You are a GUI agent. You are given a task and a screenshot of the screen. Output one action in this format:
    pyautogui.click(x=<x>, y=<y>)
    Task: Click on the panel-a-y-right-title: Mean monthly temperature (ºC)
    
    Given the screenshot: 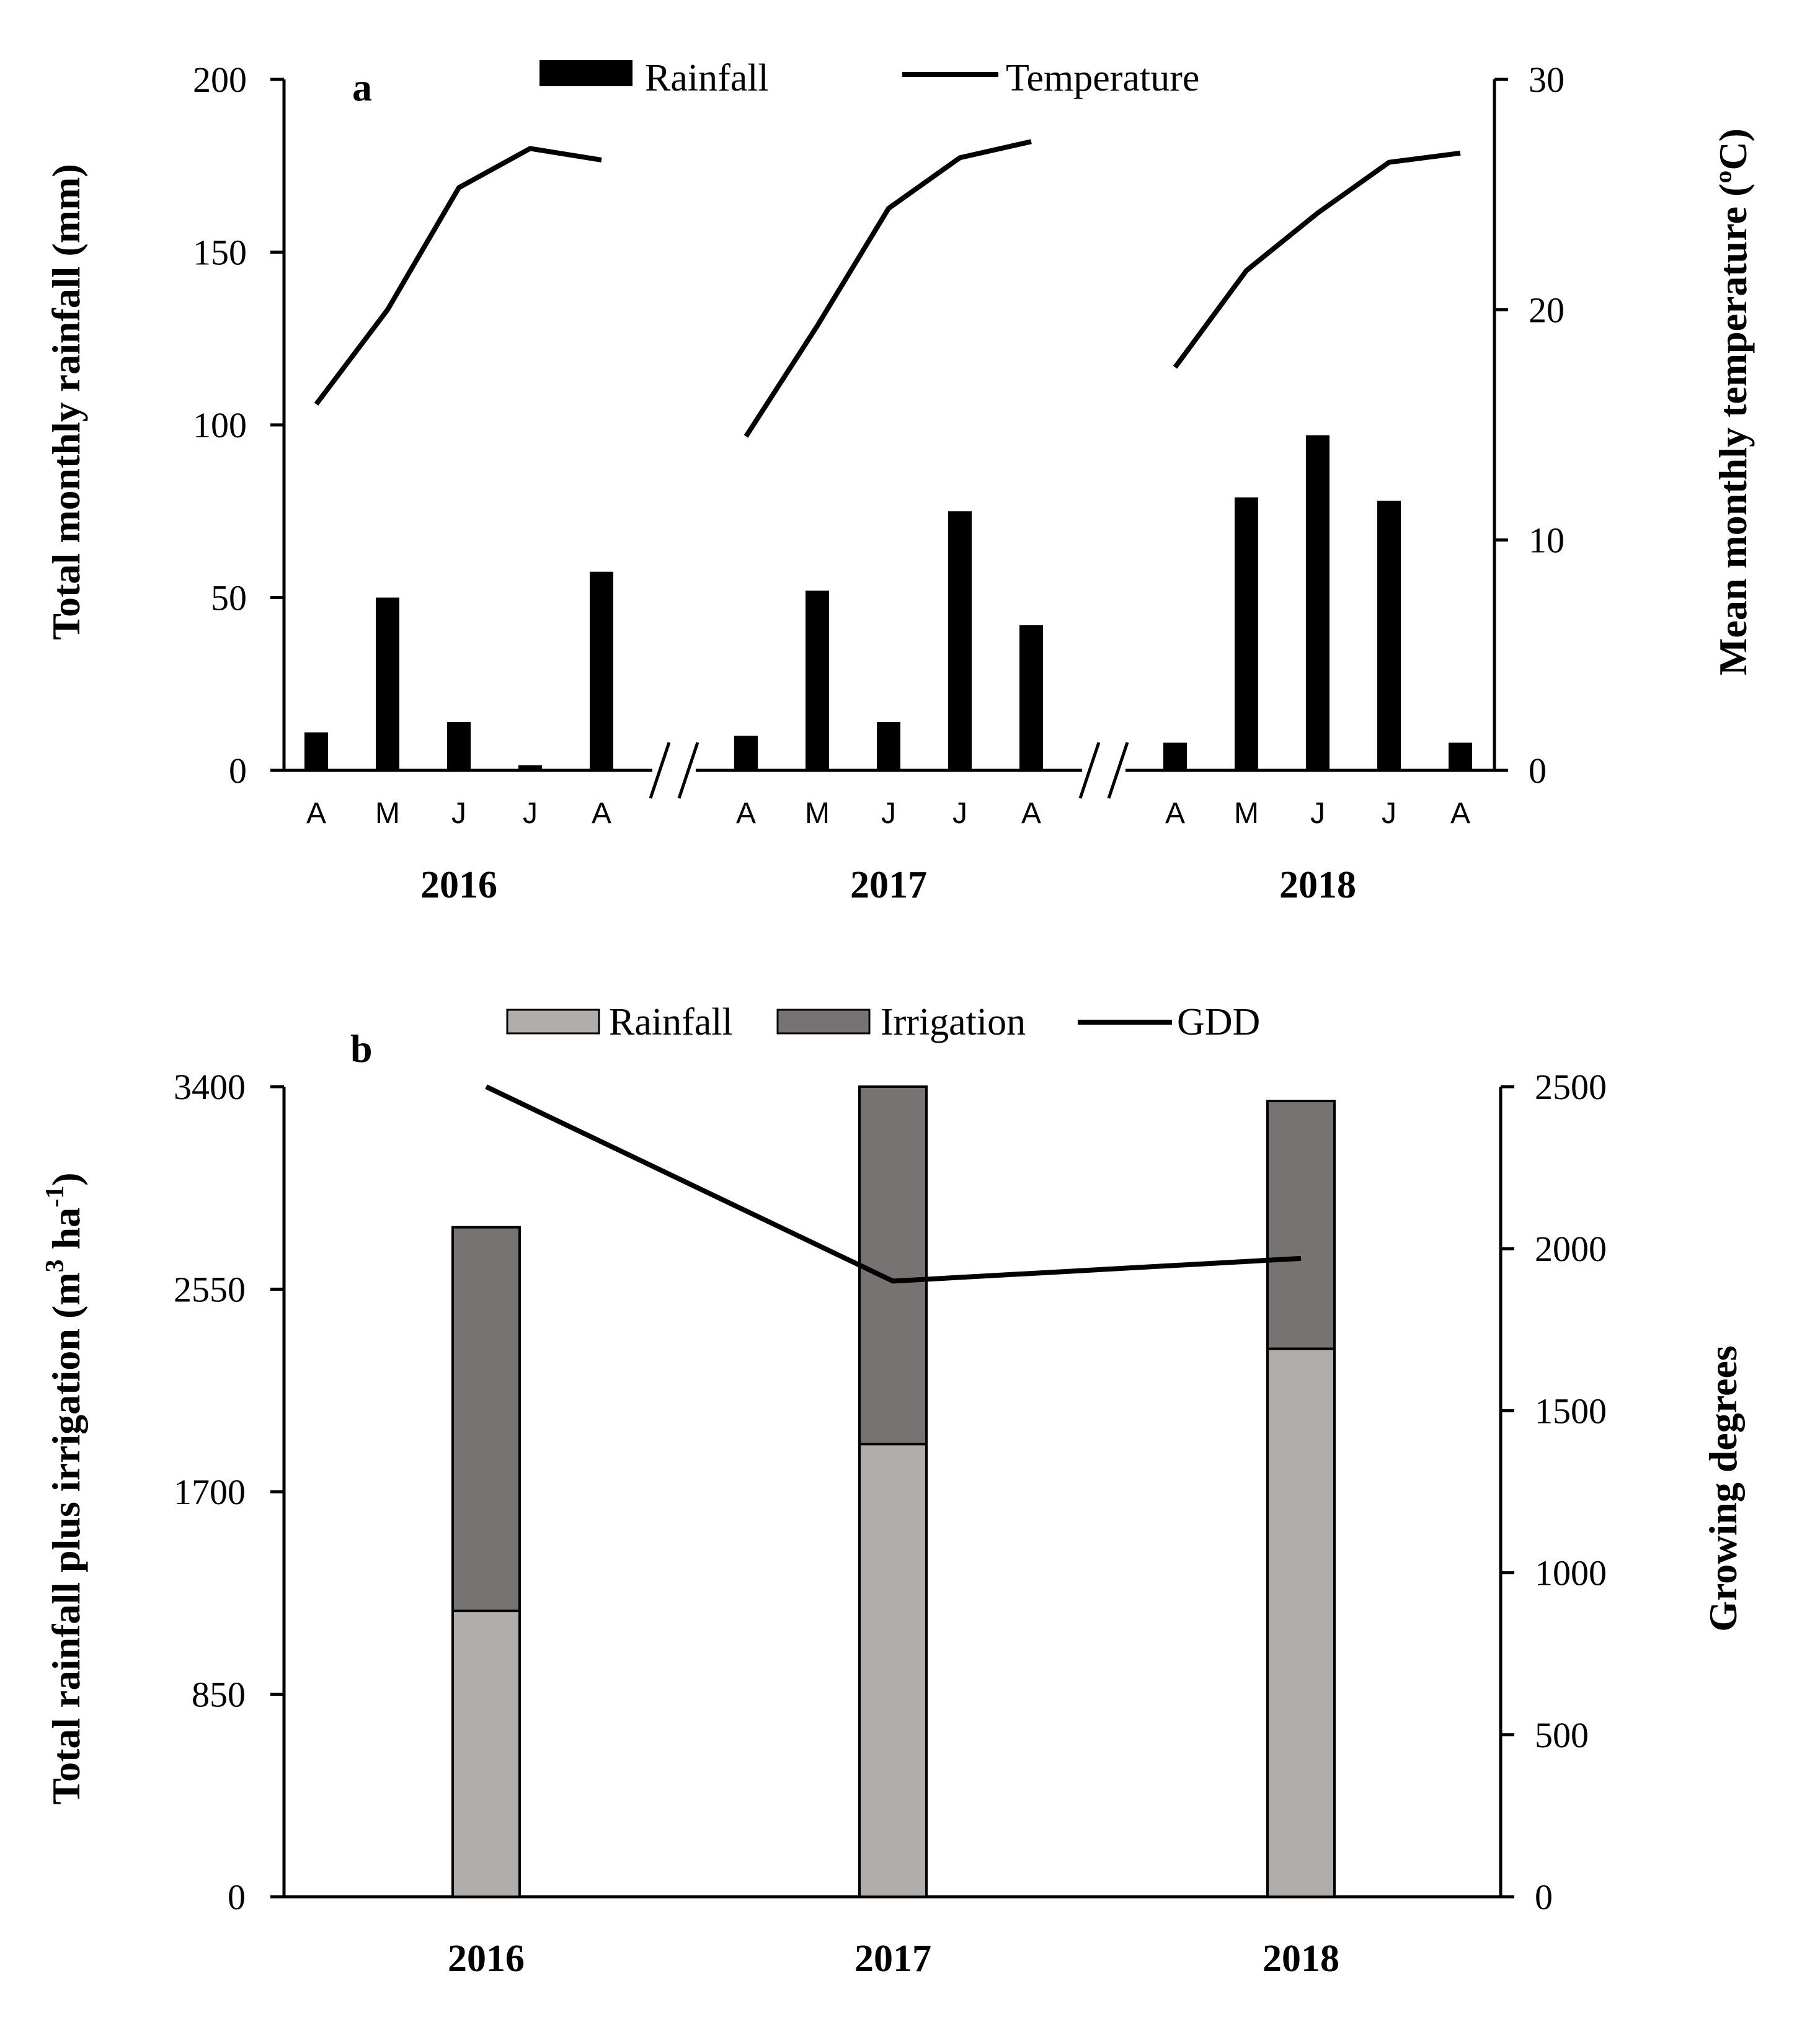 What is the action you would take?
    pyautogui.click(x=1733, y=401)
    